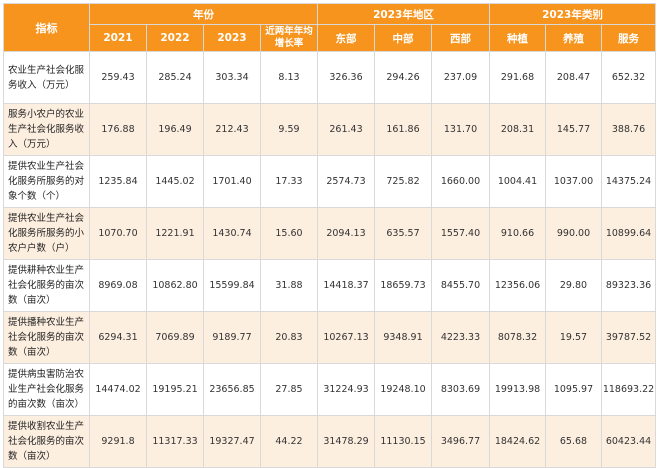 Image resolution: width=659 pixels, height=468 pixels. What do you see at coordinates (232, 285) in the screenshot?
I see `table-cell: 15599.84` at bounding box center [232, 285].